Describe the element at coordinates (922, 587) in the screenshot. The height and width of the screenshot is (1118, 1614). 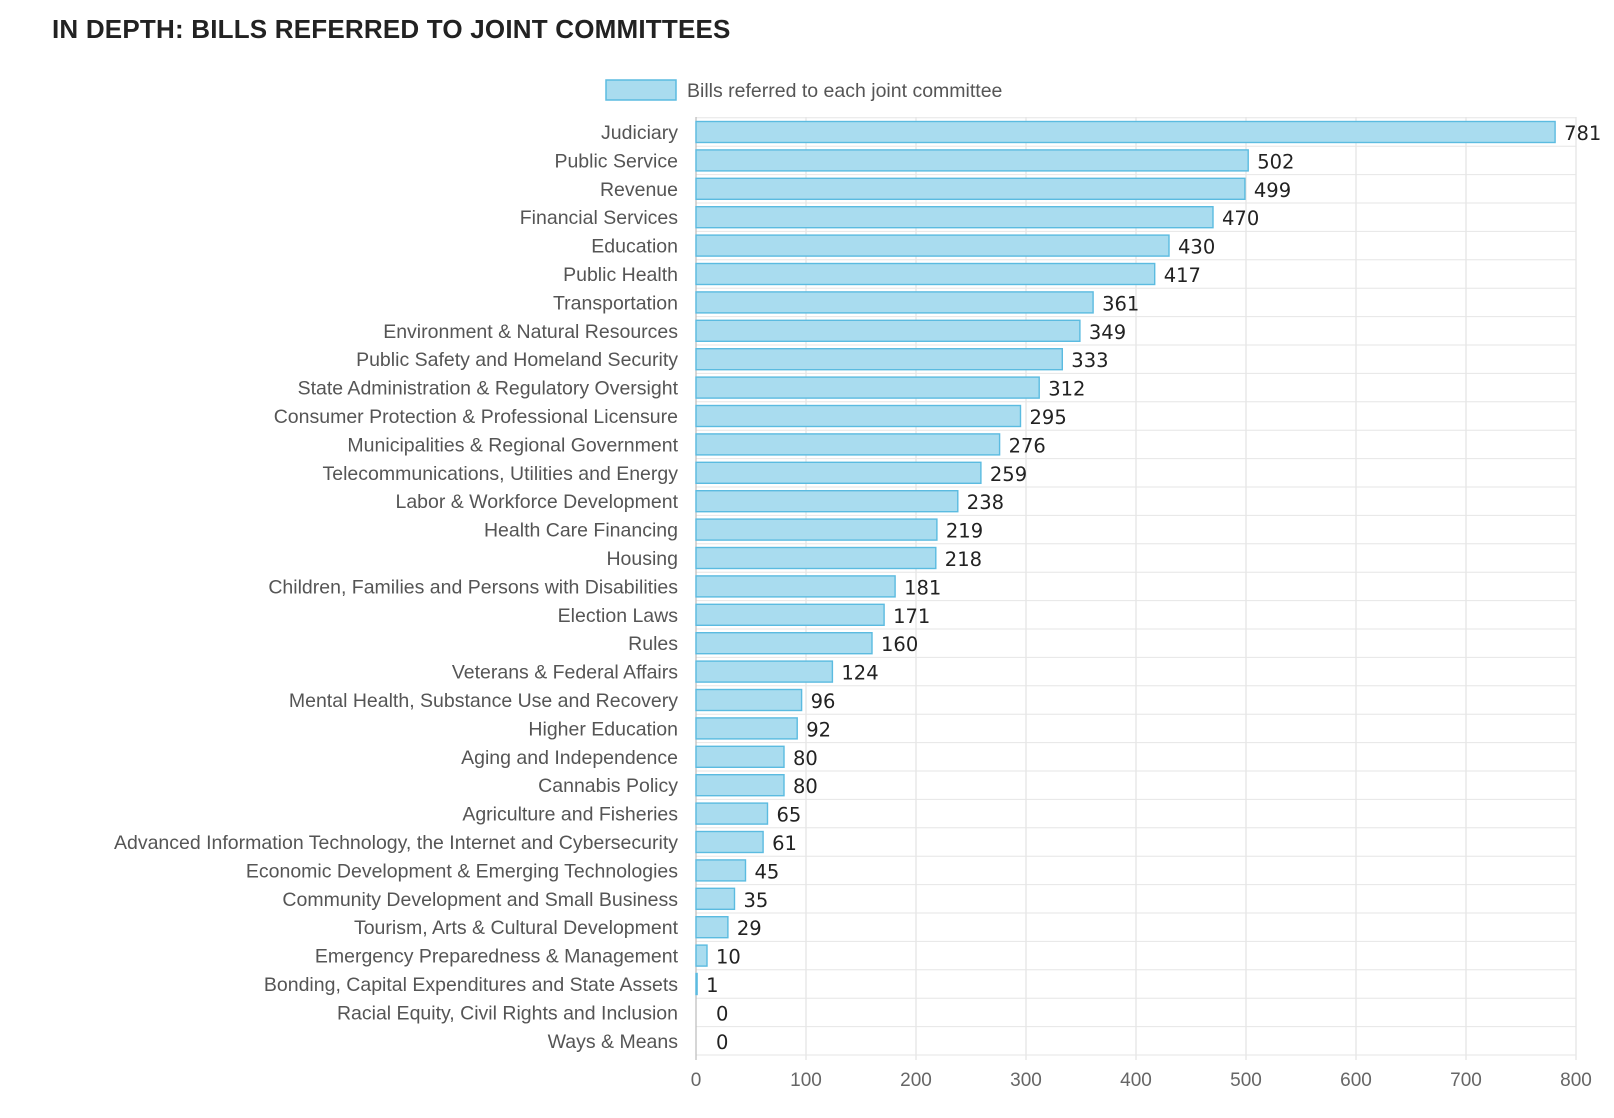
I see `value-label: 181` at that location.